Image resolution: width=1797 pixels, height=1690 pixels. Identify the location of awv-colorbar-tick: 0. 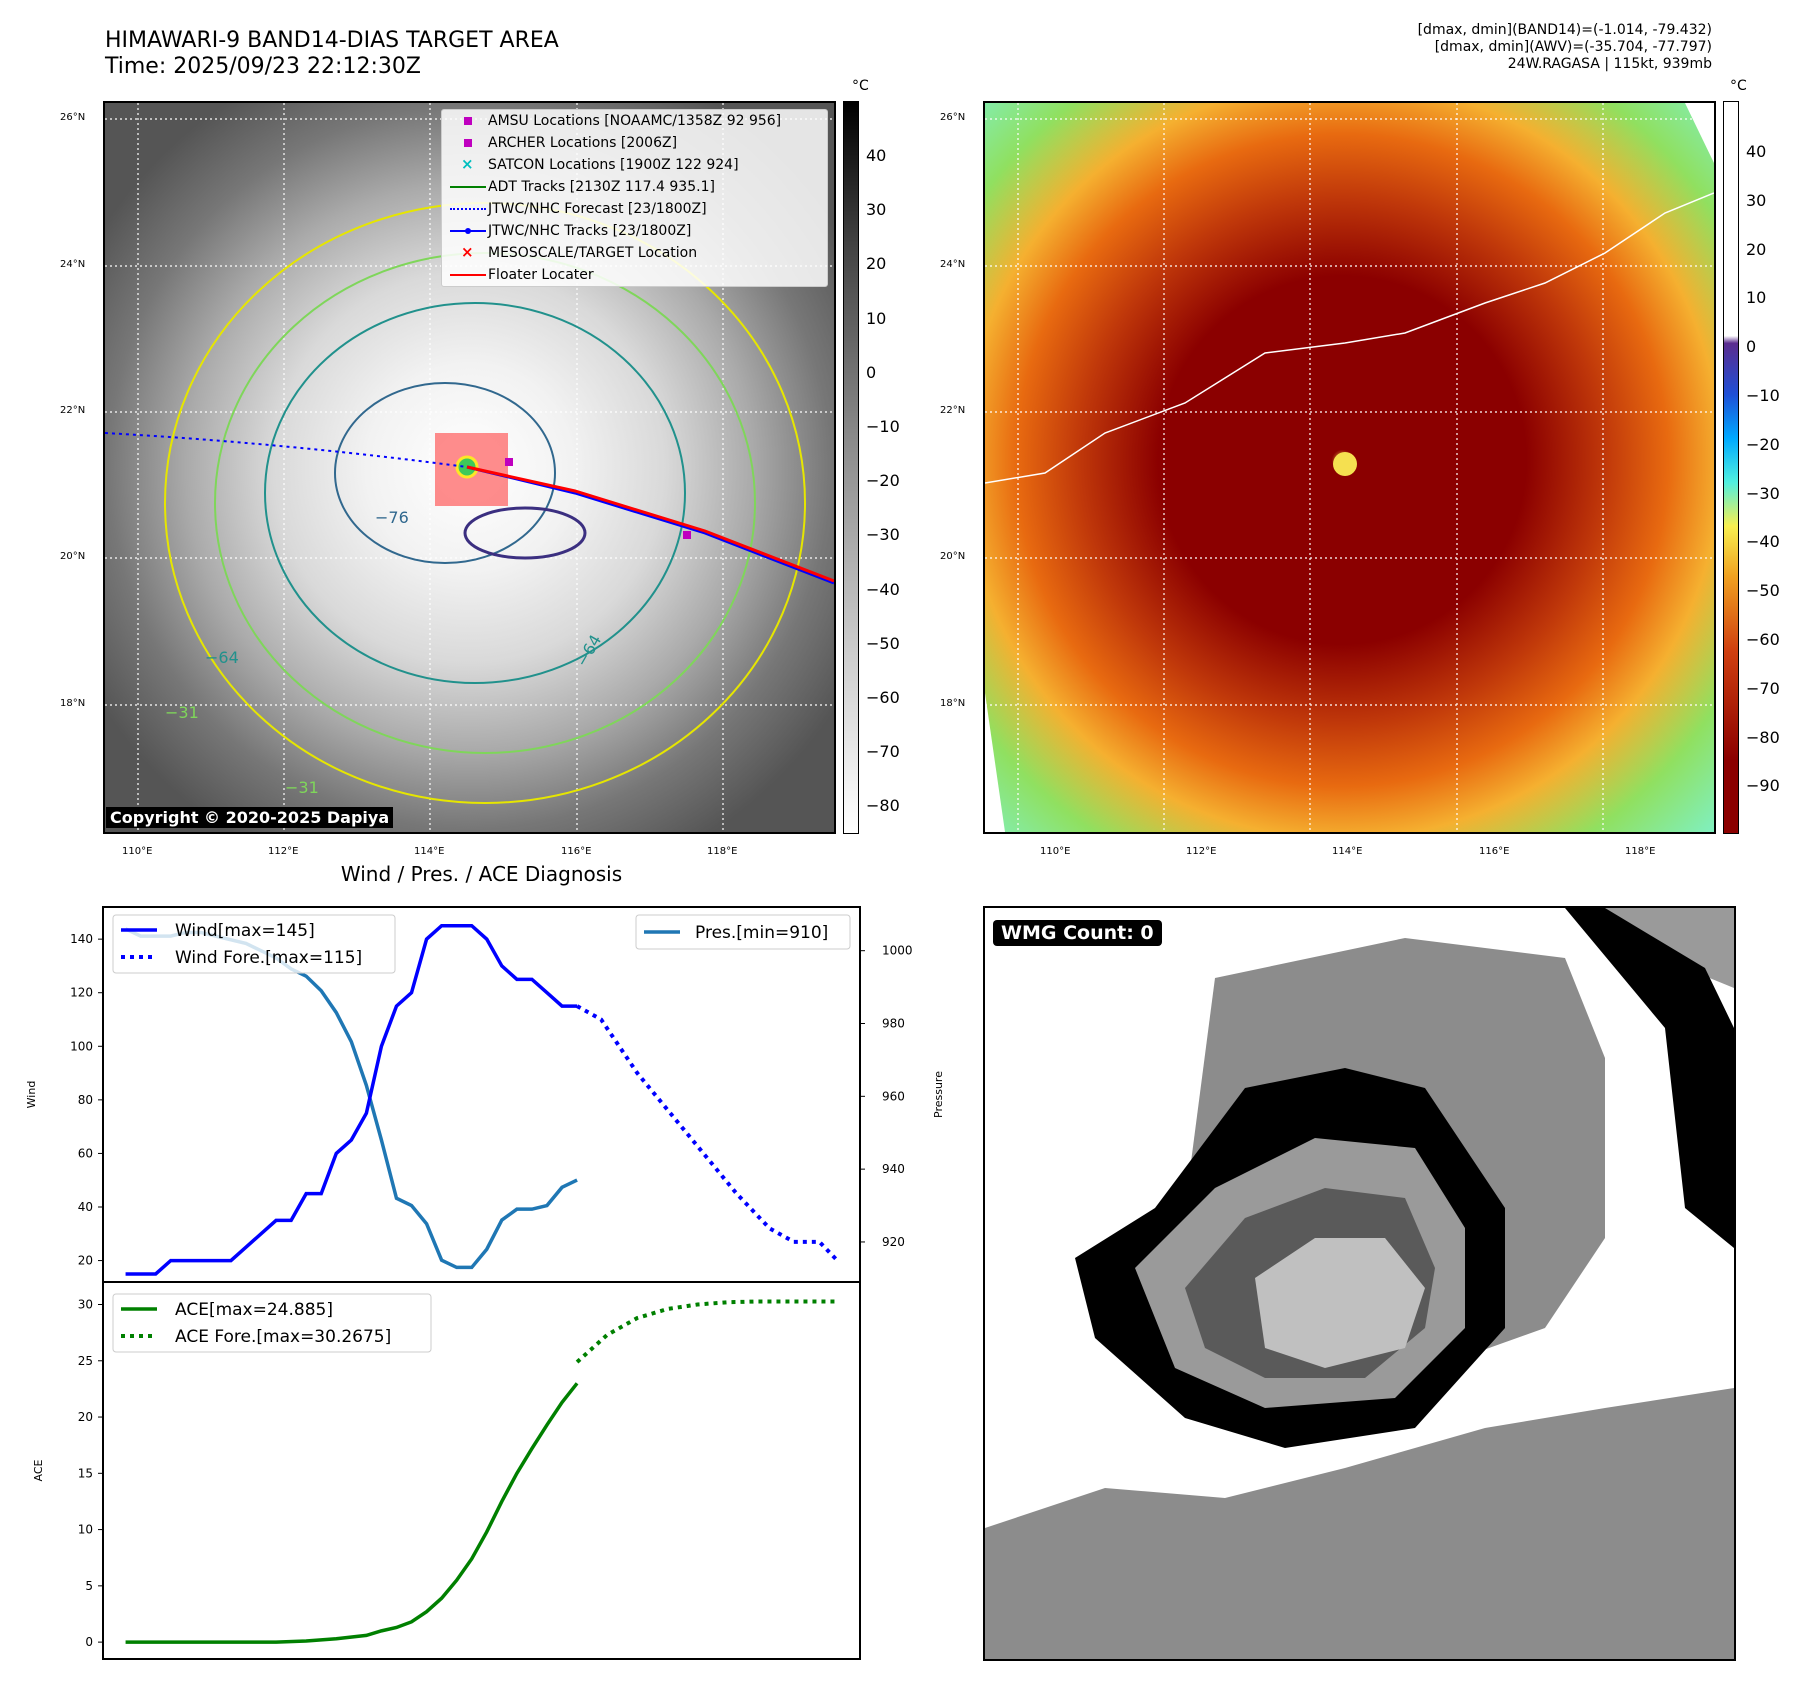
(1751, 347).